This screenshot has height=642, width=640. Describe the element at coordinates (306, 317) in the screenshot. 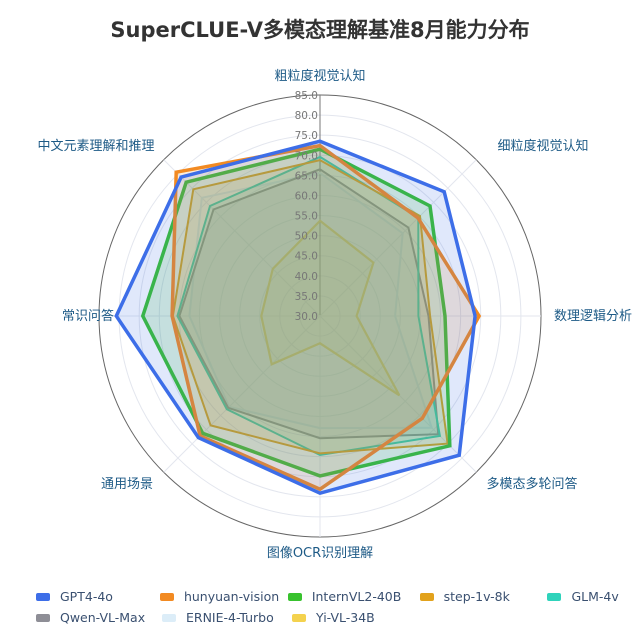

I see `tick-label: 30.0` at that location.